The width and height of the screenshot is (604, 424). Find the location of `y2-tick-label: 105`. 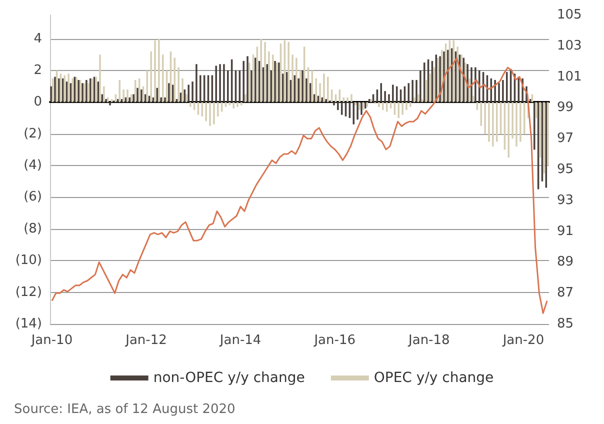

y2-tick-label: 105 is located at coordinates (569, 15).